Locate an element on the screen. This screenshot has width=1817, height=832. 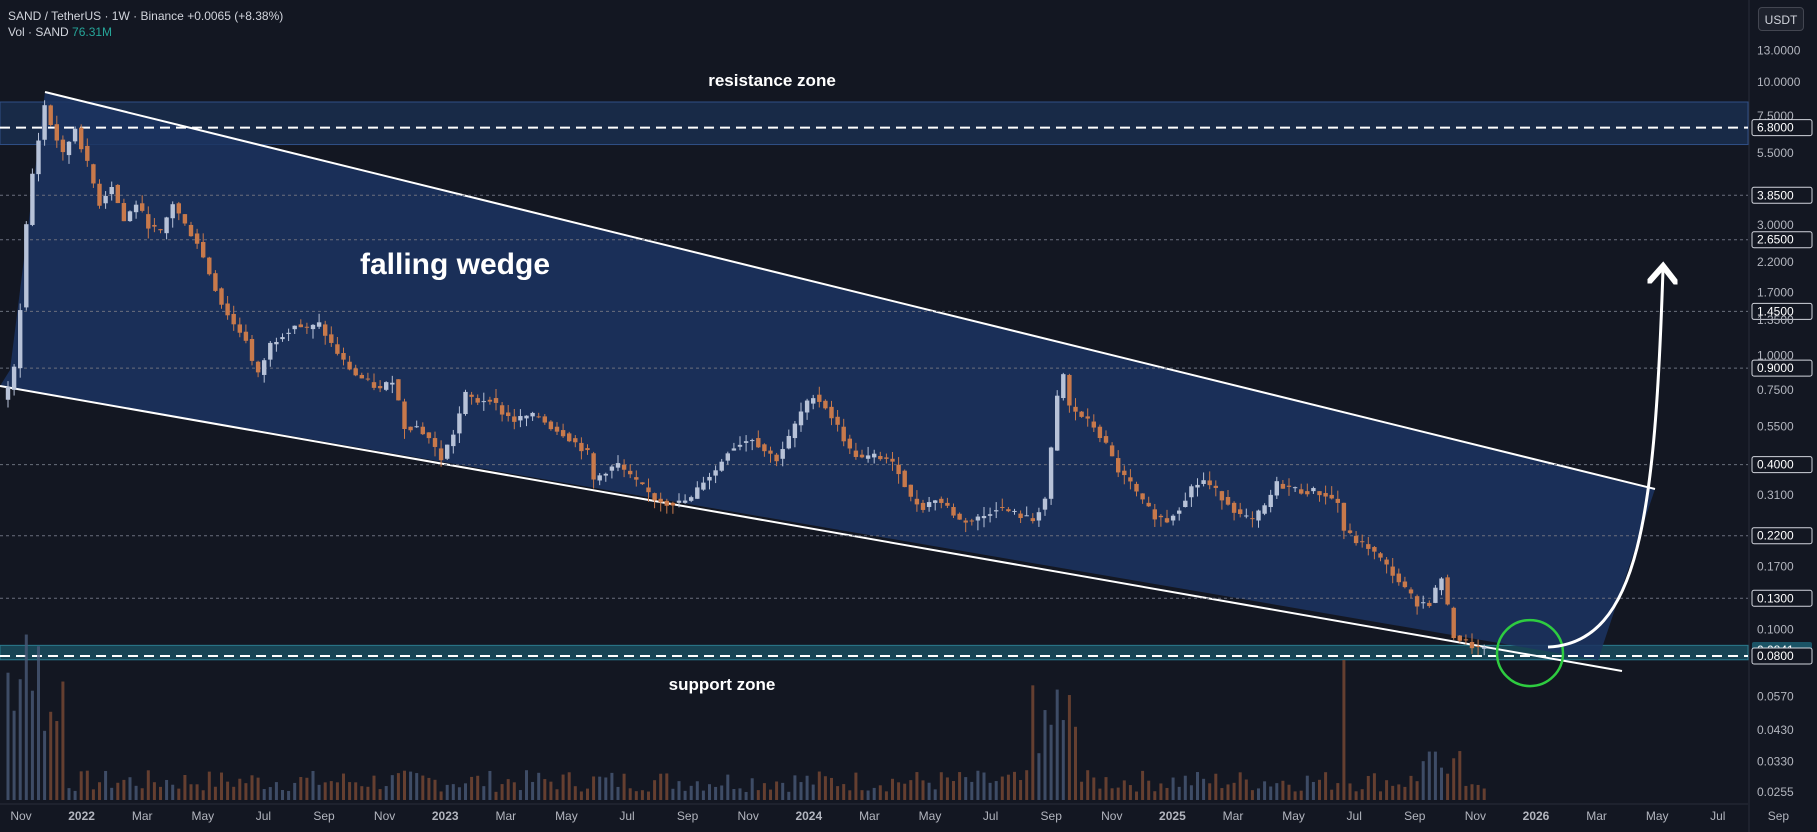
price-axis-label: 0.1300 is located at coordinates (1775, 598).